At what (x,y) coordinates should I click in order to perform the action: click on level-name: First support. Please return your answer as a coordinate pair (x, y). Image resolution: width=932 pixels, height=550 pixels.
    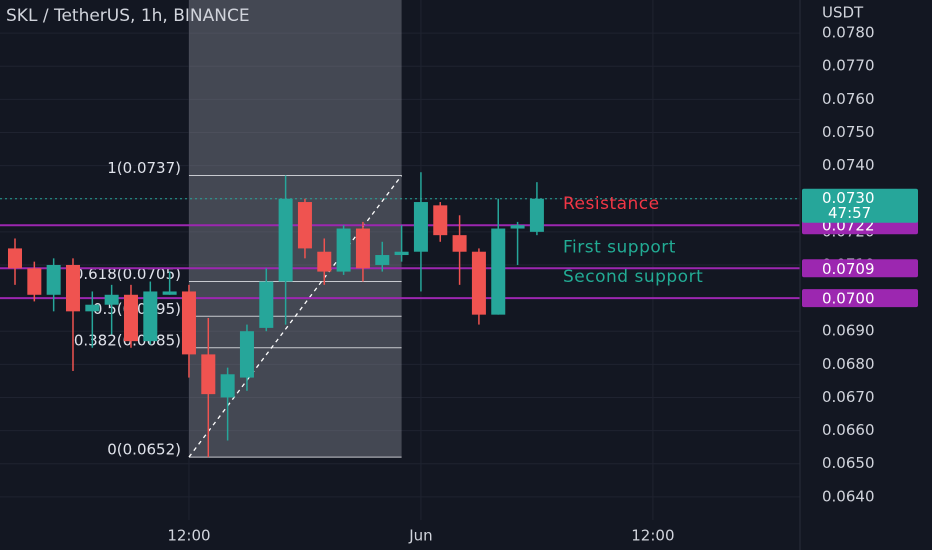
    Looking at the image, I should click on (619, 247).